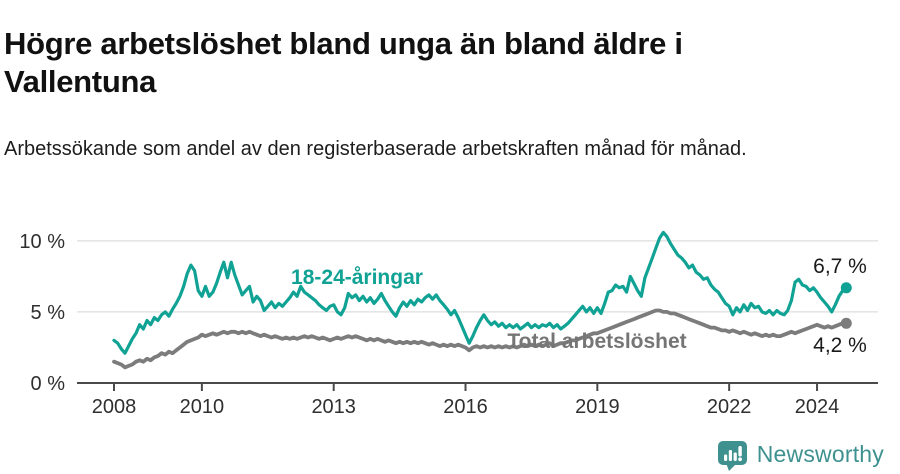 The image size is (900, 474). Describe the element at coordinates (840, 266) in the screenshot. I see `end-value-youth: 6,7 %` at that location.